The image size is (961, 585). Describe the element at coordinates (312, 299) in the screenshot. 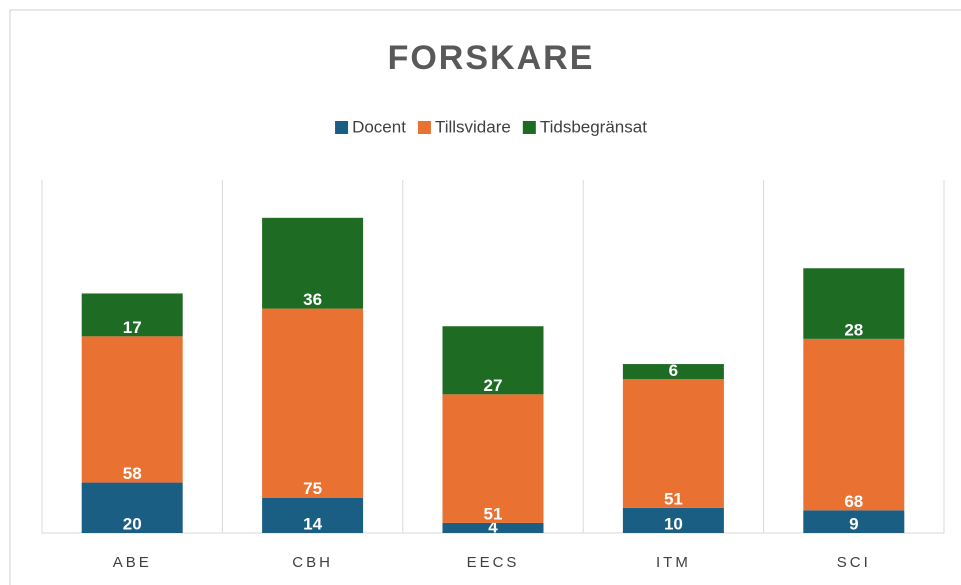

I see `data-label: 36` at that location.